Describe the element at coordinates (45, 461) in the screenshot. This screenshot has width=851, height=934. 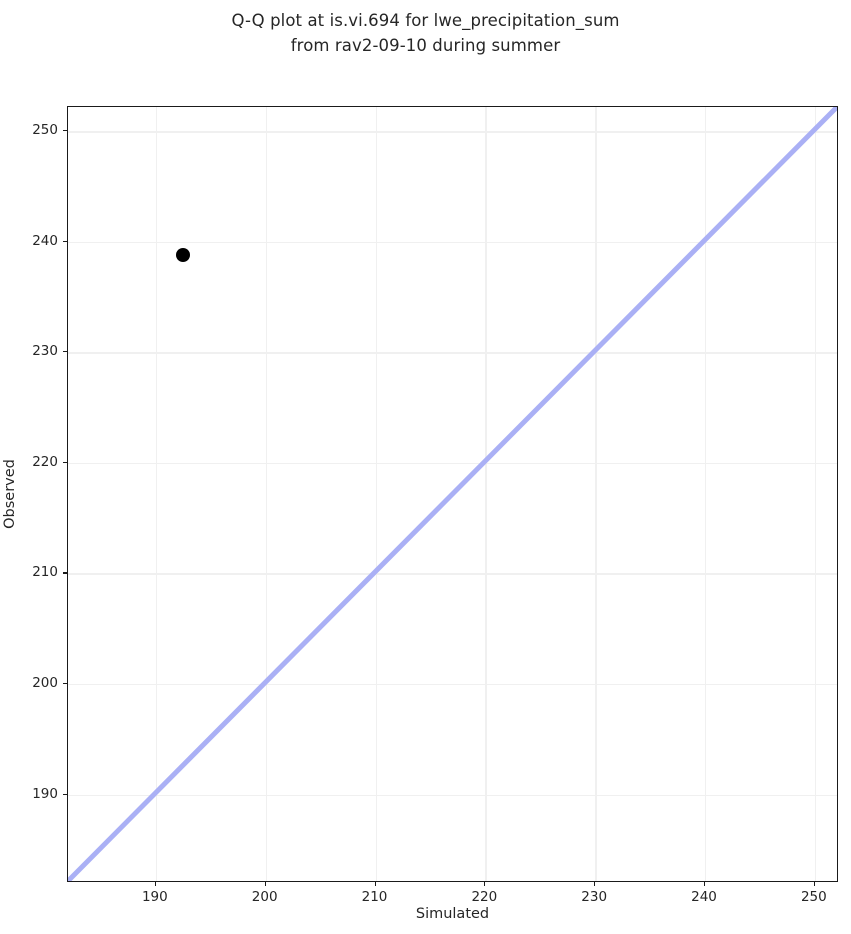
I see `y-tick-label-220: 220` at that location.